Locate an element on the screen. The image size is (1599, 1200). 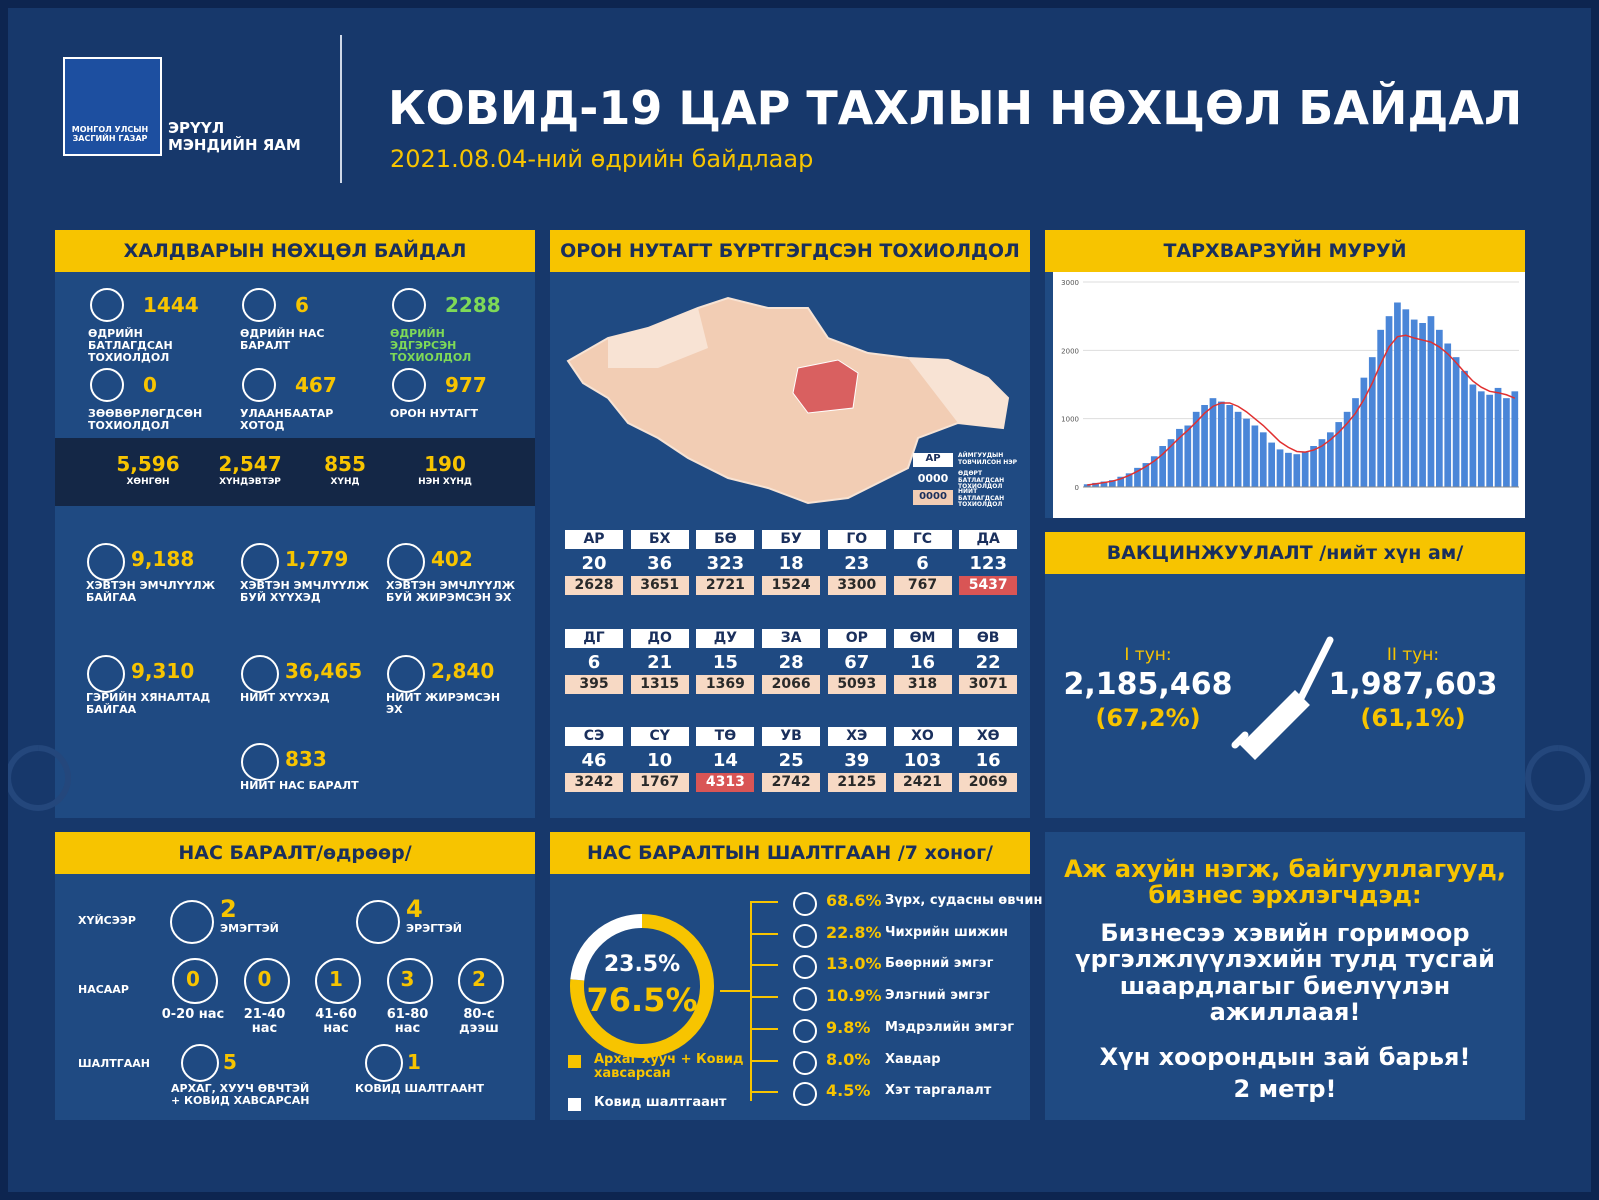
aimag-code: ОР is located at coordinates (856, 638).